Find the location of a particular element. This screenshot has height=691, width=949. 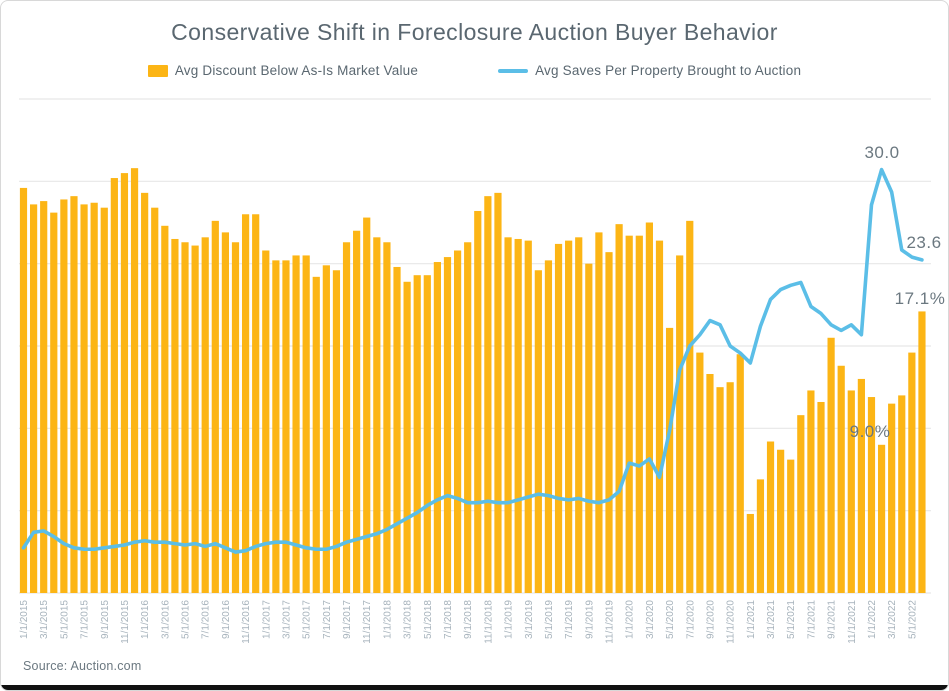

legend-label-discount: Avg Discount Below As-Is Market Value is located at coordinates (296, 70).